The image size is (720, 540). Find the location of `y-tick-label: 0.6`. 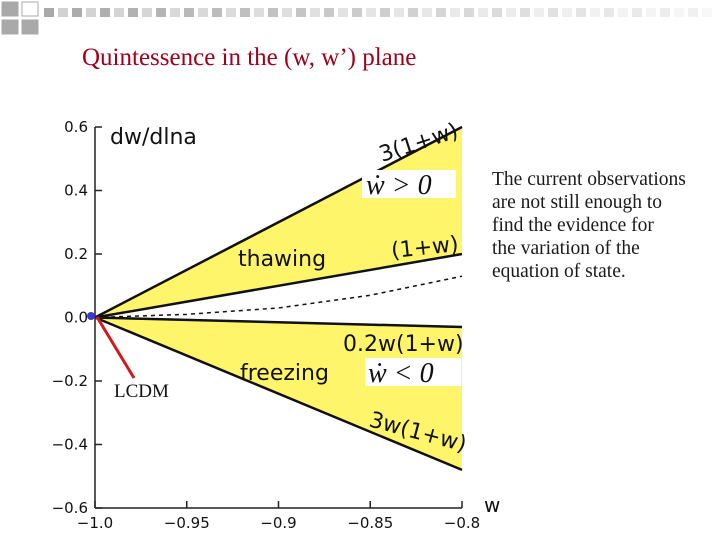

y-tick-label: 0.6 is located at coordinates (76, 127).